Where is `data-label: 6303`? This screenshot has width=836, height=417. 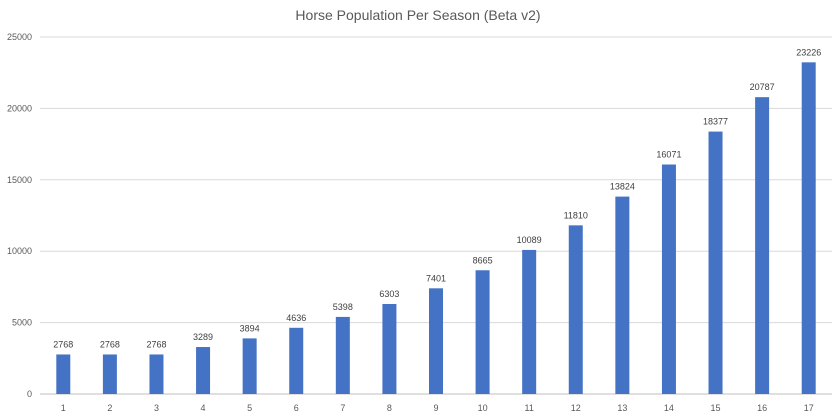 data-label: 6303 is located at coordinates (389, 294).